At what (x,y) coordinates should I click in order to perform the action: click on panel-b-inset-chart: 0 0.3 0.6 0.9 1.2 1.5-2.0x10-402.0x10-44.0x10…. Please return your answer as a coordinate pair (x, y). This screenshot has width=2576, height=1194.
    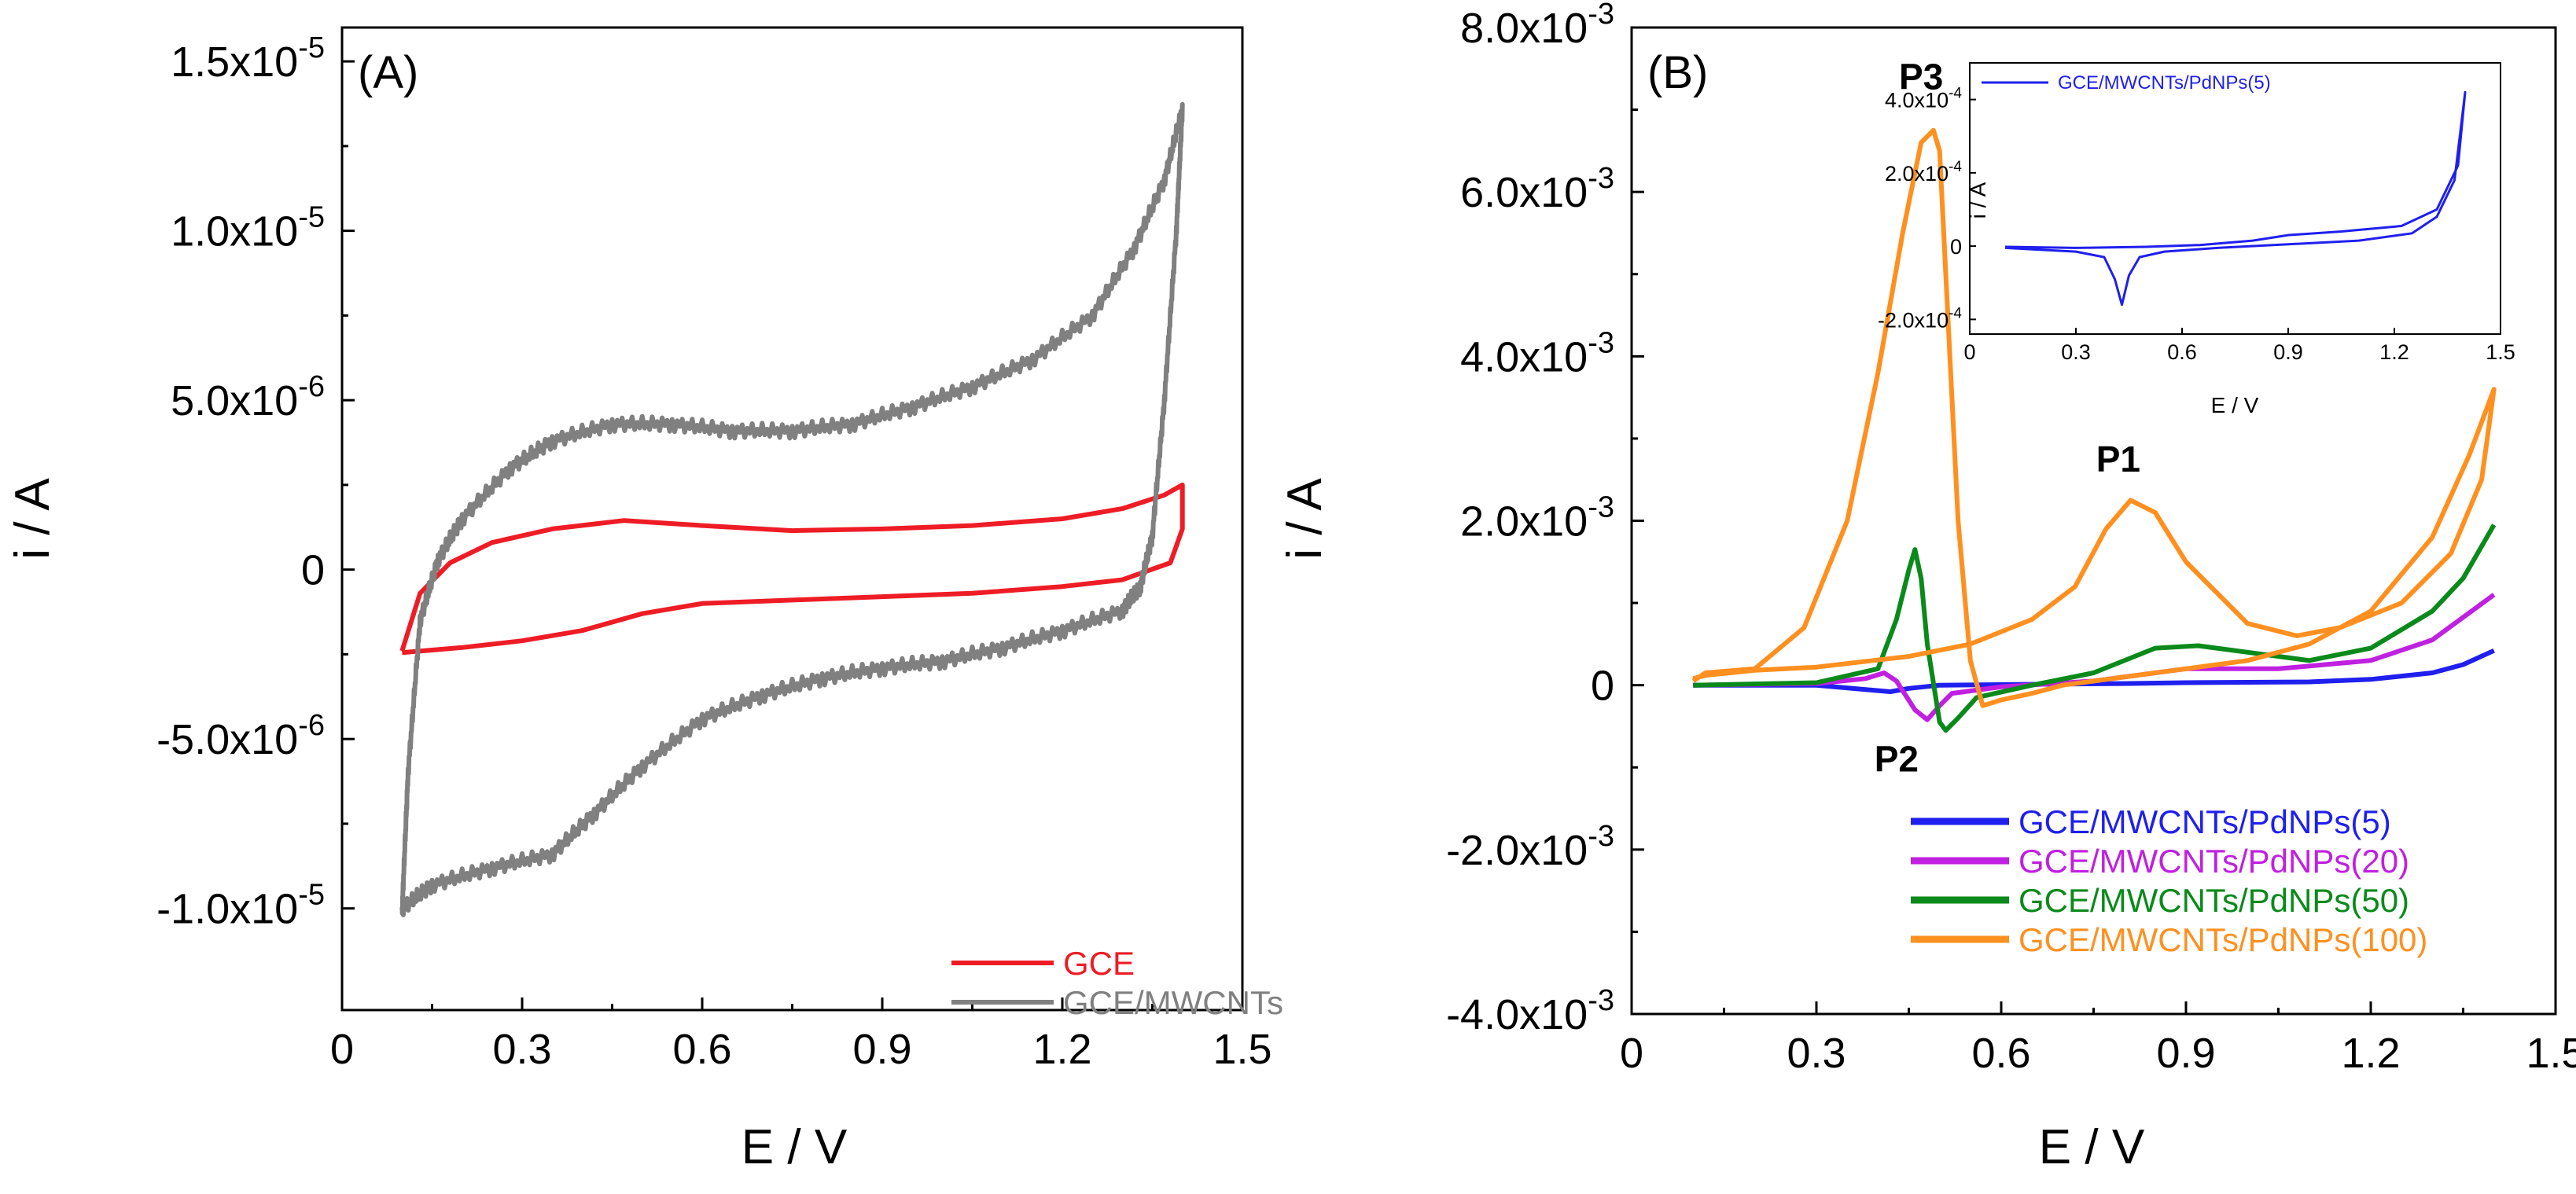
    Looking at the image, I should click on (2196, 239).